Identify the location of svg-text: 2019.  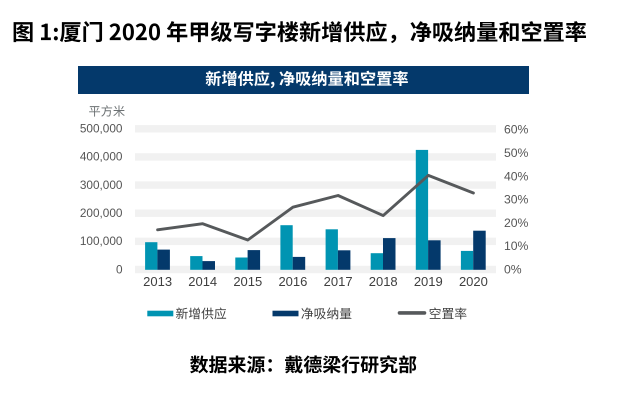
(428, 281).